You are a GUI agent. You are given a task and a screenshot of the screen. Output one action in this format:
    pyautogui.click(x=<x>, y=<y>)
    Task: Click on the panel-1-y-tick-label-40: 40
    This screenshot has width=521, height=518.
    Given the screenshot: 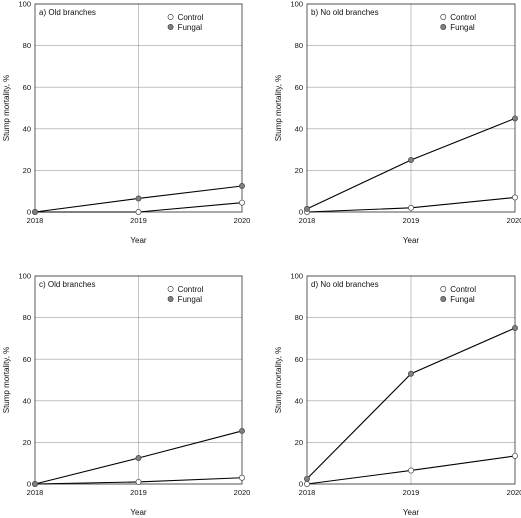 What is the action you would take?
    pyautogui.click(x=27, y=128)
    